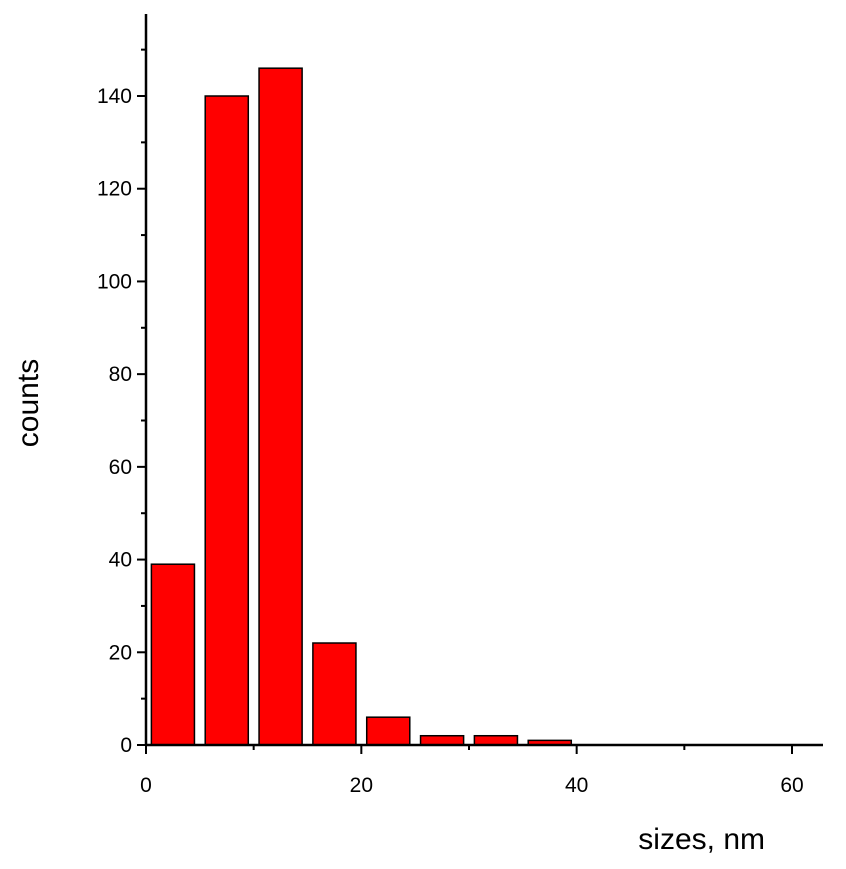 The image size is (846, 869). Describe the element at coordinates (114, 96) in the screenshot. I see `y-tick-label-140: 140` at that location.